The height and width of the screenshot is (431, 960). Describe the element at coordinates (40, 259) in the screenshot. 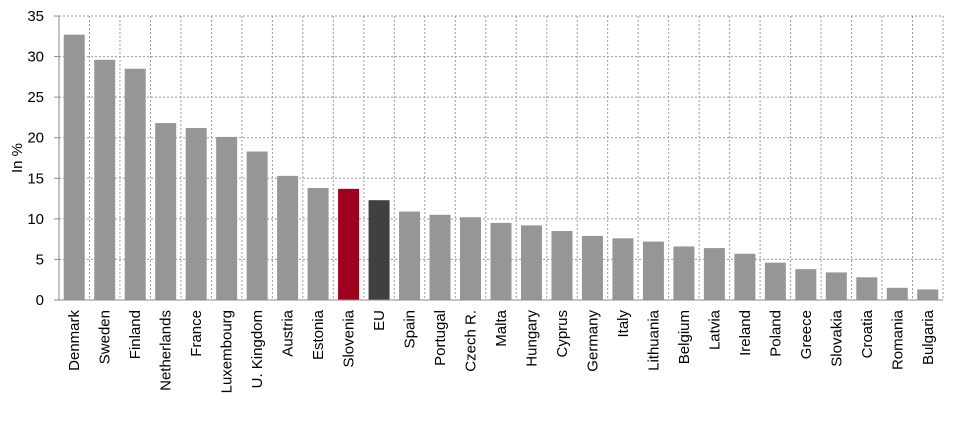

I see `y-tick-label: 5` at that location.